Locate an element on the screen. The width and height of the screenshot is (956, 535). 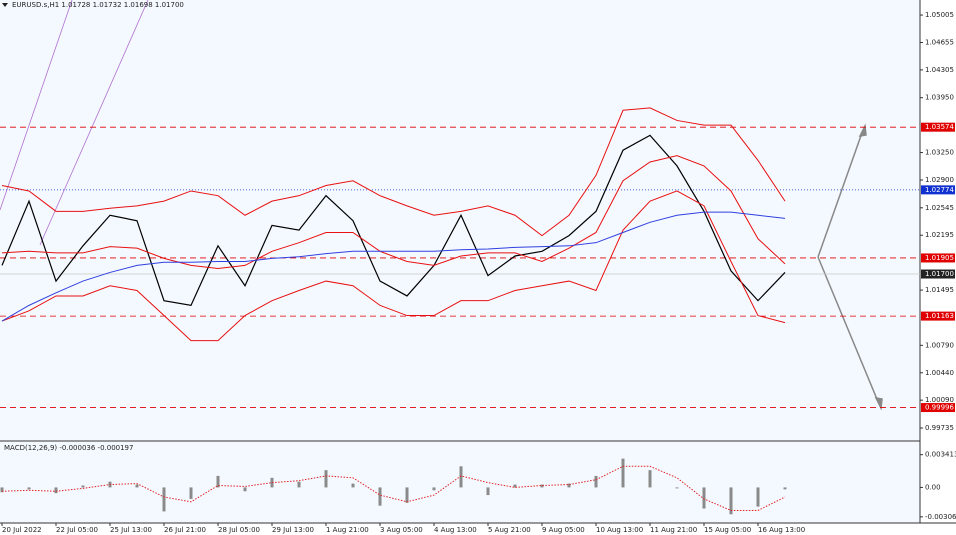
x-tick-label: 28 Jul 05:00 is located at coordinates (239, 530).